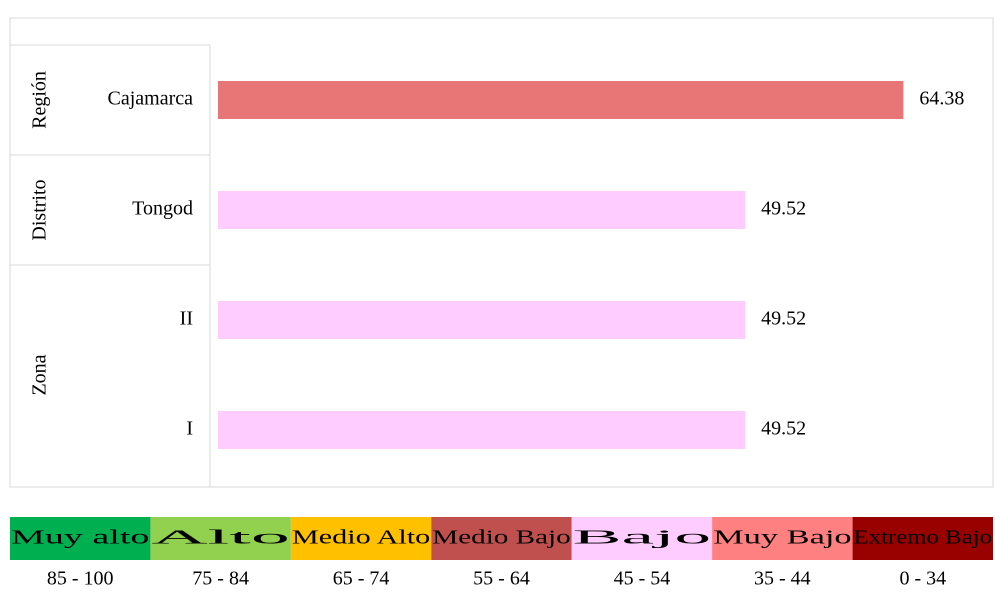 Image resolution: width=995 pixels, height=595 pixels. Describe the element at coordinates (941, 99) in the screenshot. I see `value-label: 64.38` at that location.